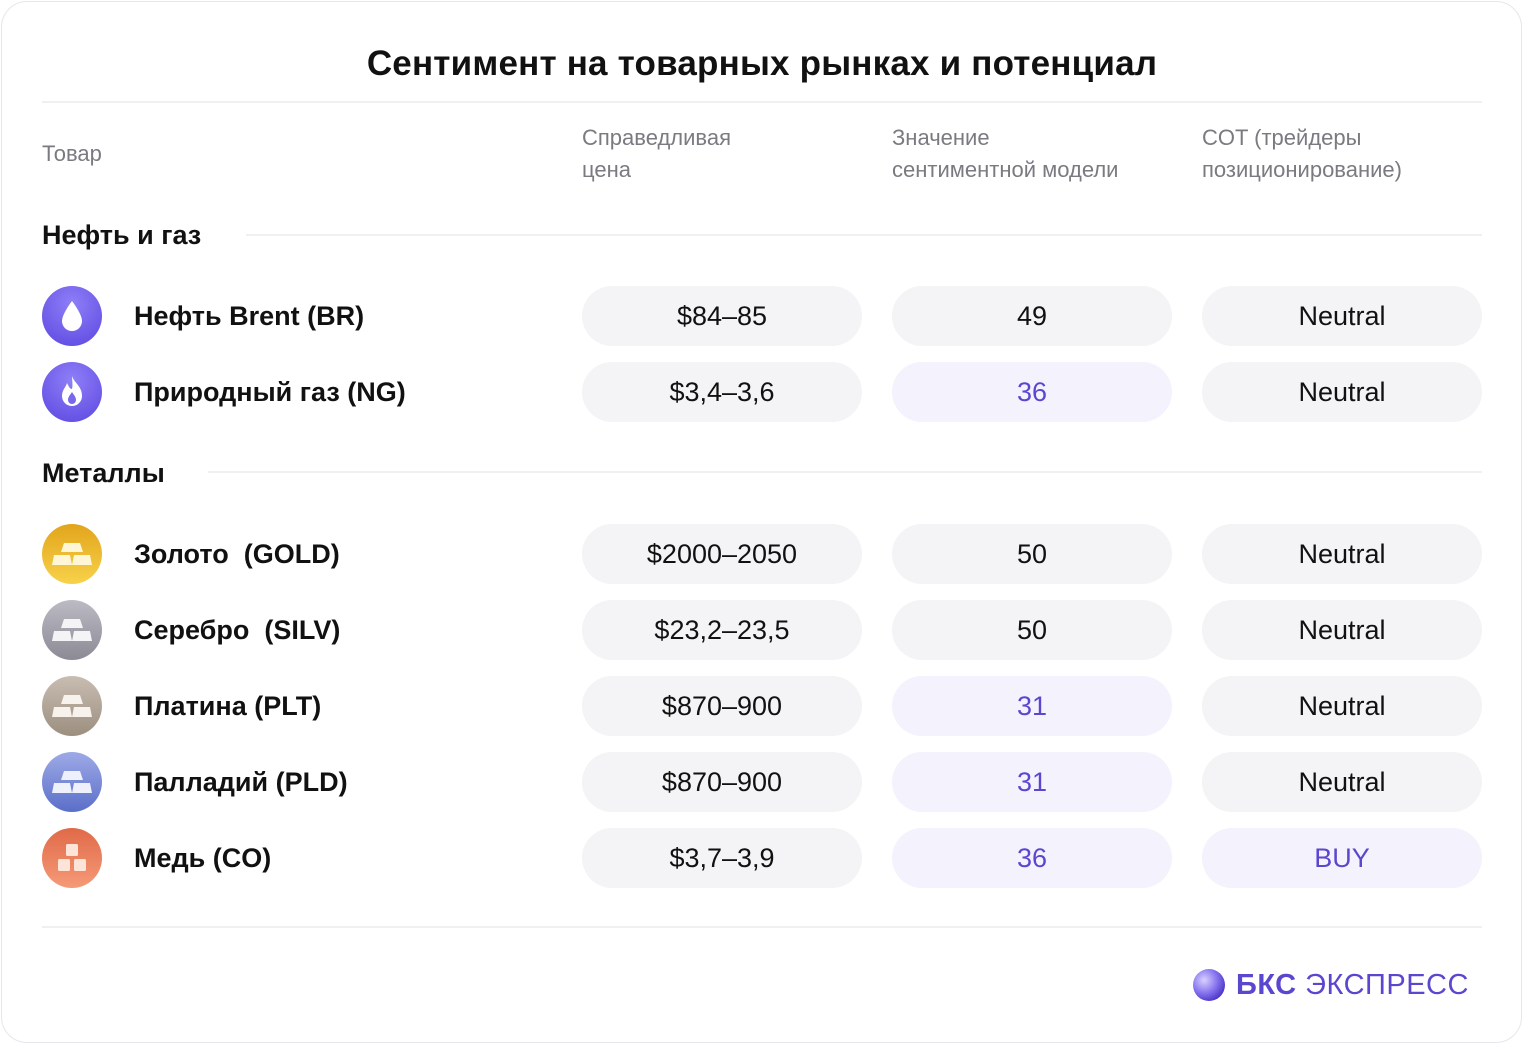 This screenshot has height=1045, width=1524. I want to click on table-row: Медь (CO) $3,7–3,9 36 BUY, so click(762, 858).